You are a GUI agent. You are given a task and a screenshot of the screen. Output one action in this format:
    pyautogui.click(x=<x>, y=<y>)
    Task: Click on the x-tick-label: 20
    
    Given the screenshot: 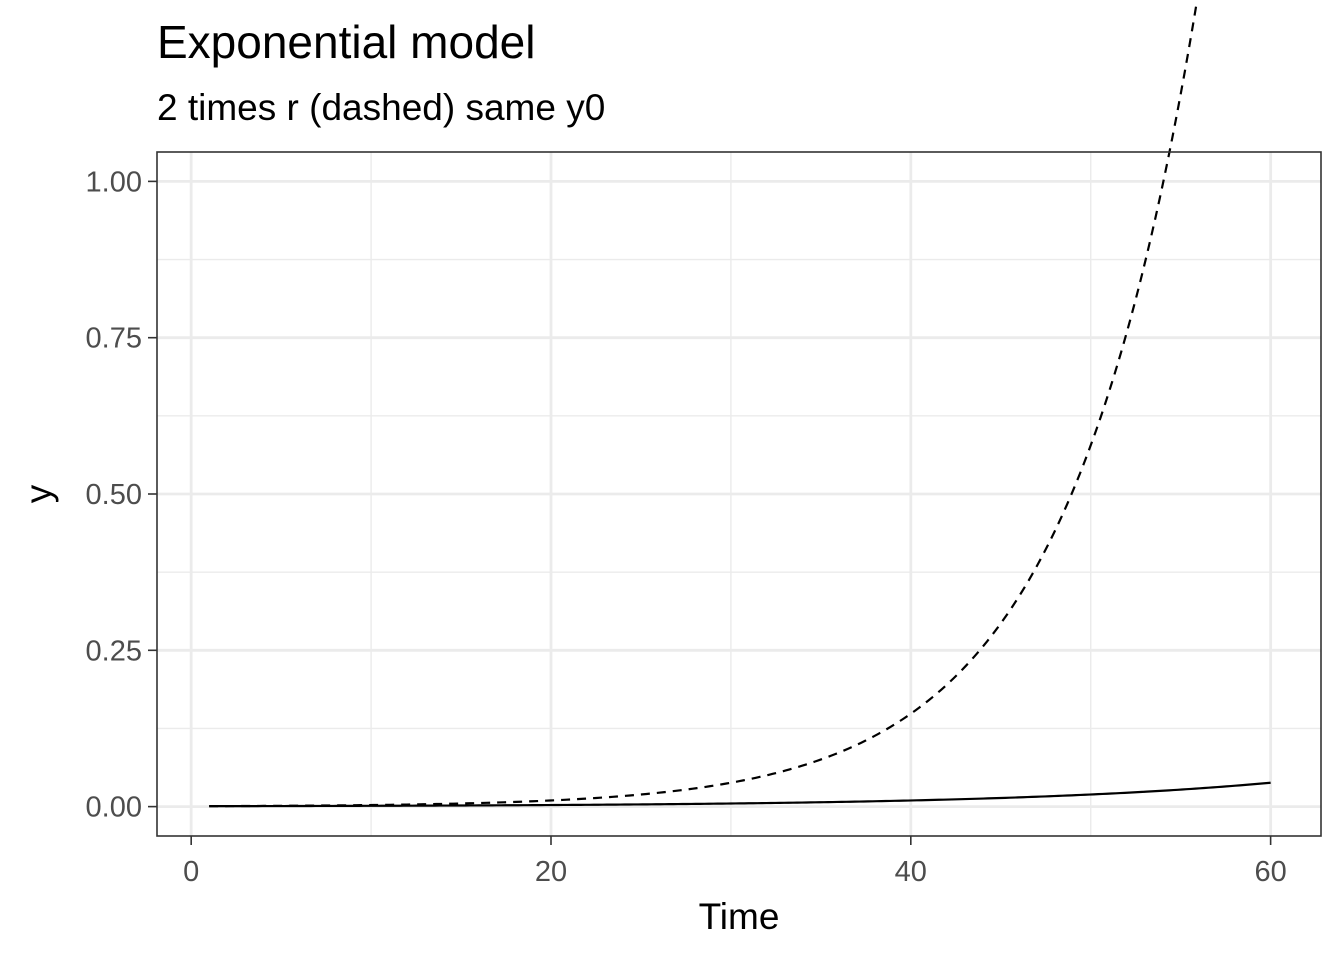 What is the action you would take?
    pyautogui.click(x=551, y=872)
    